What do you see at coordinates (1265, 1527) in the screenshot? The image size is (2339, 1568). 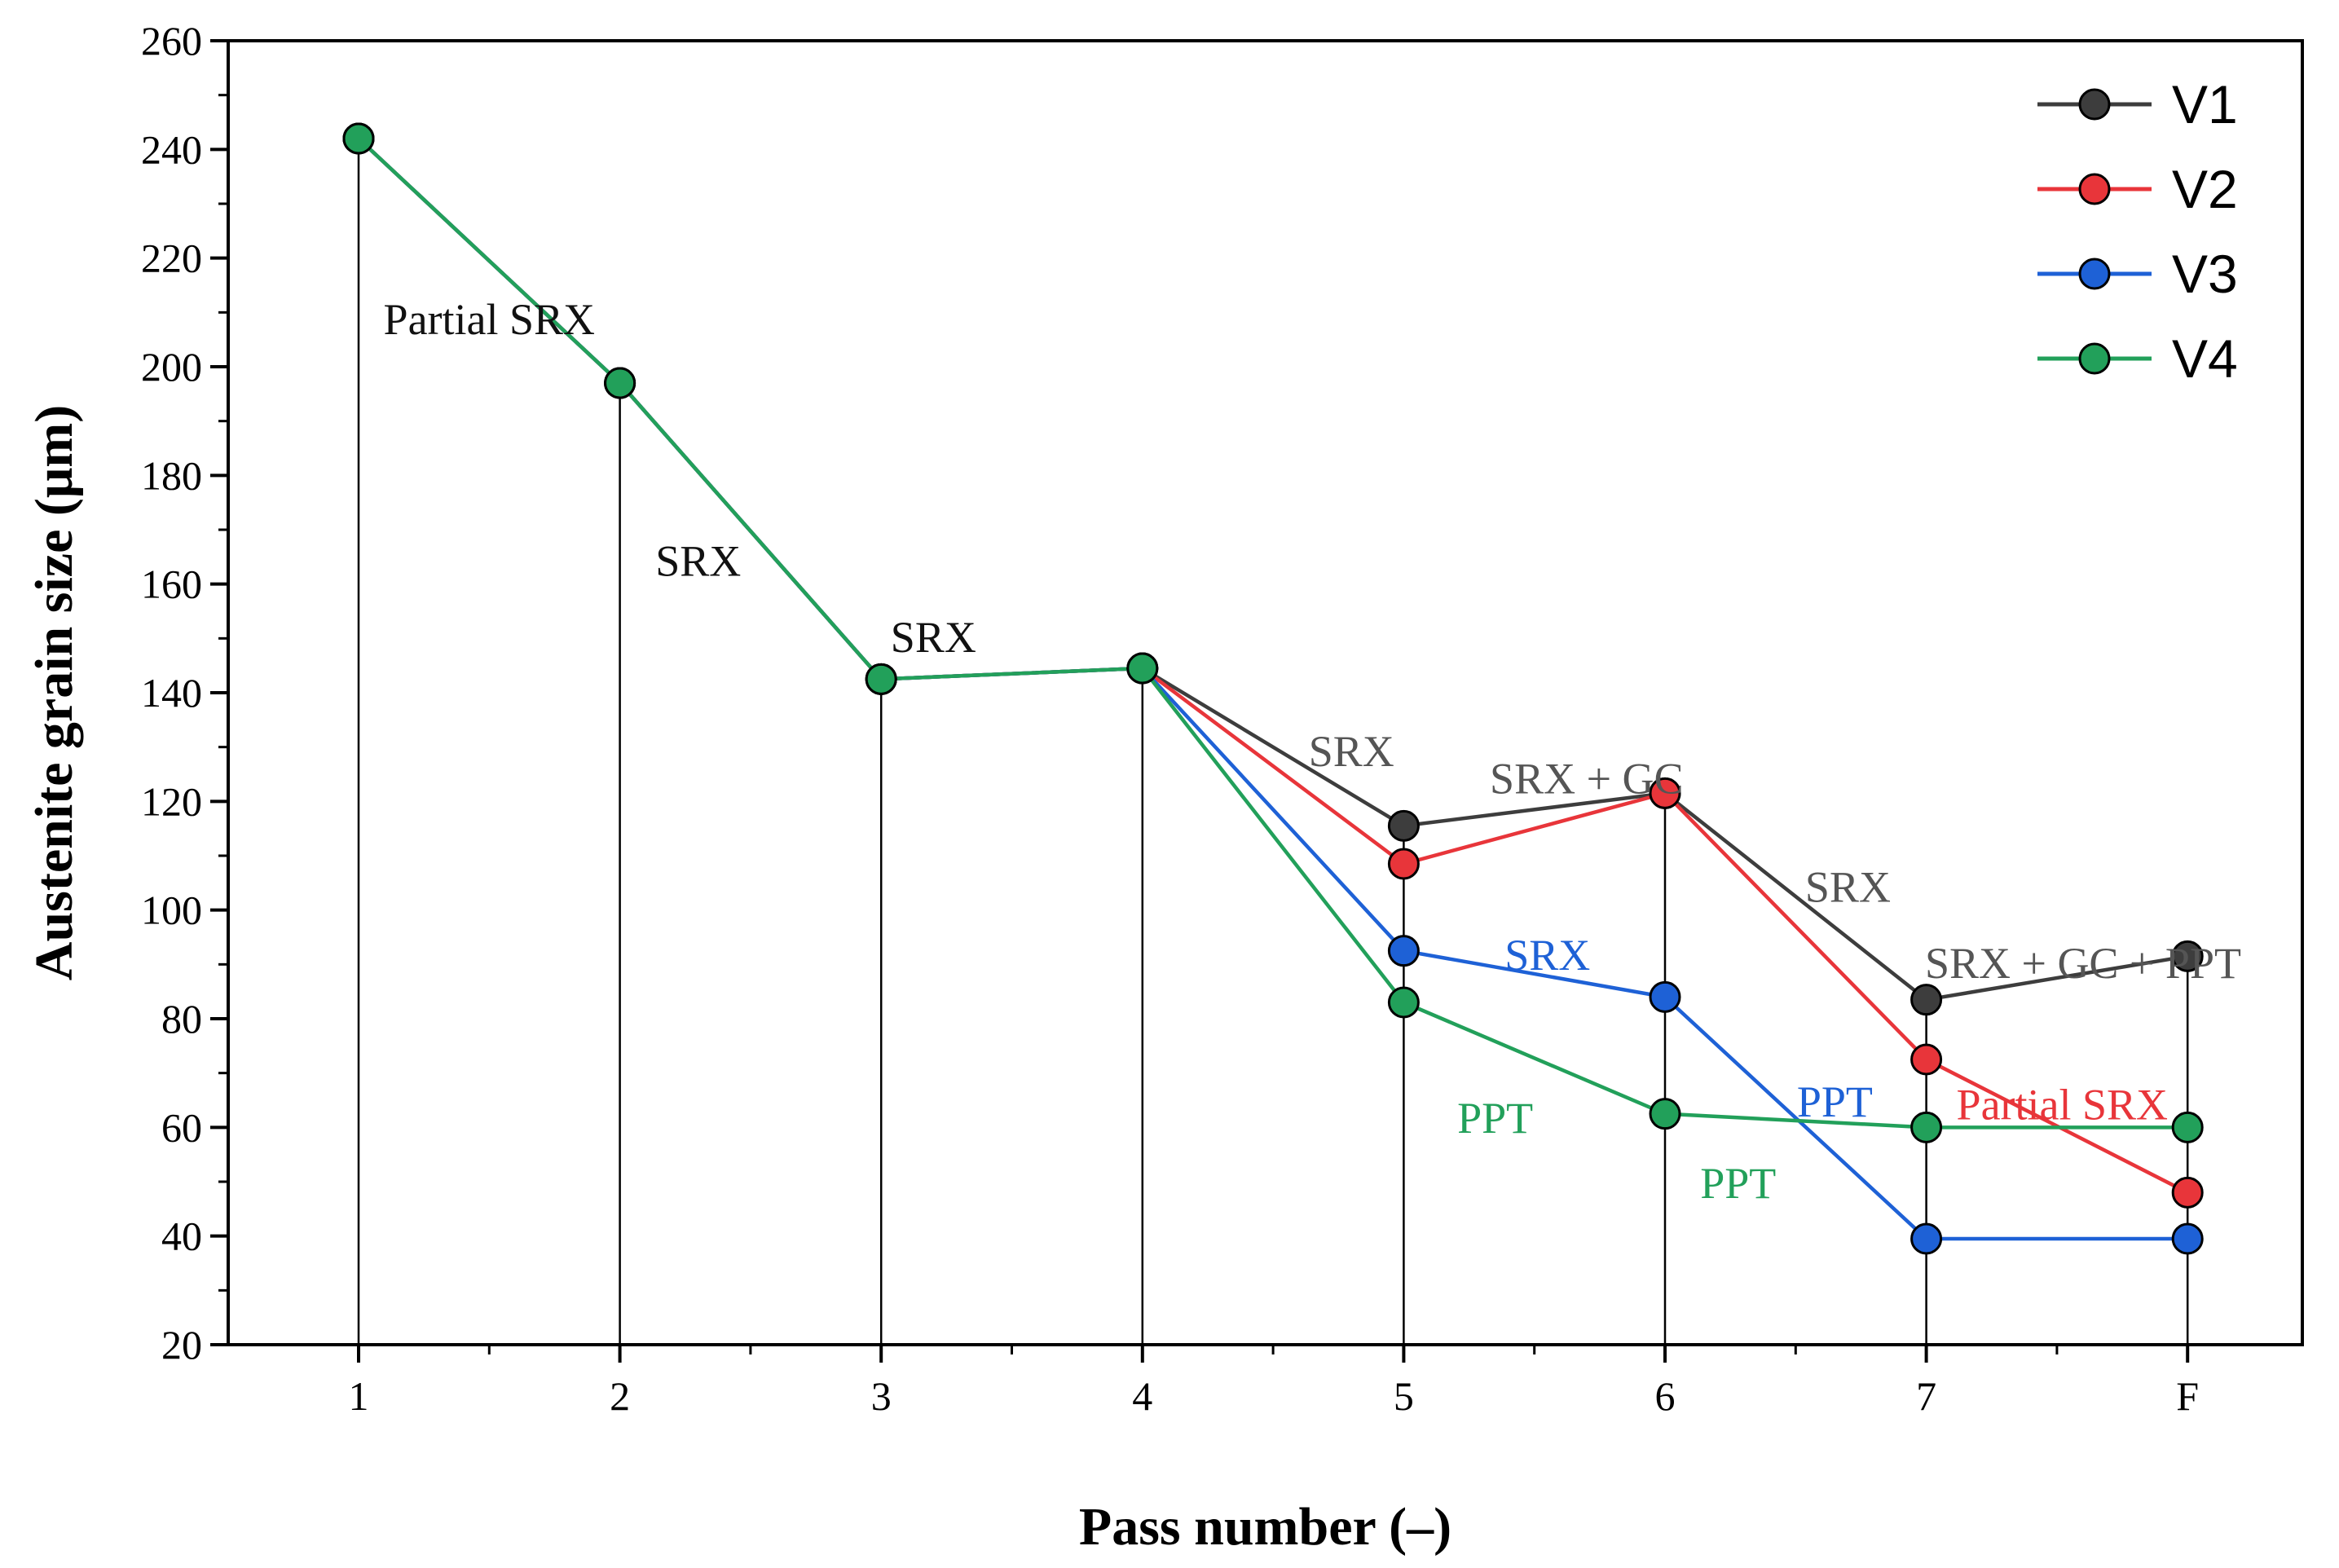 I see `x-axis-title: Pass number (–)` at bounding box center [1265, 1527].